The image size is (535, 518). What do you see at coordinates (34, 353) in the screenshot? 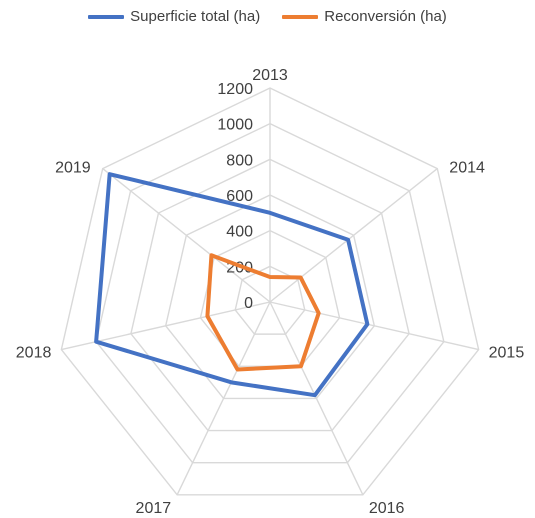
I see `category-label-2018: 2018` at bounding box center [34, 353].